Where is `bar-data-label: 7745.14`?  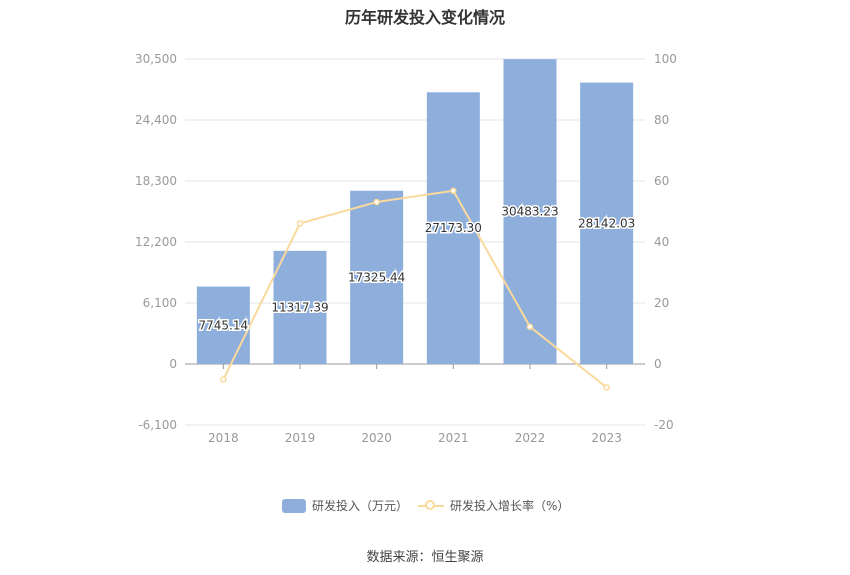 bar-data-label: 7745.14 is located at coordinates (224, 325).